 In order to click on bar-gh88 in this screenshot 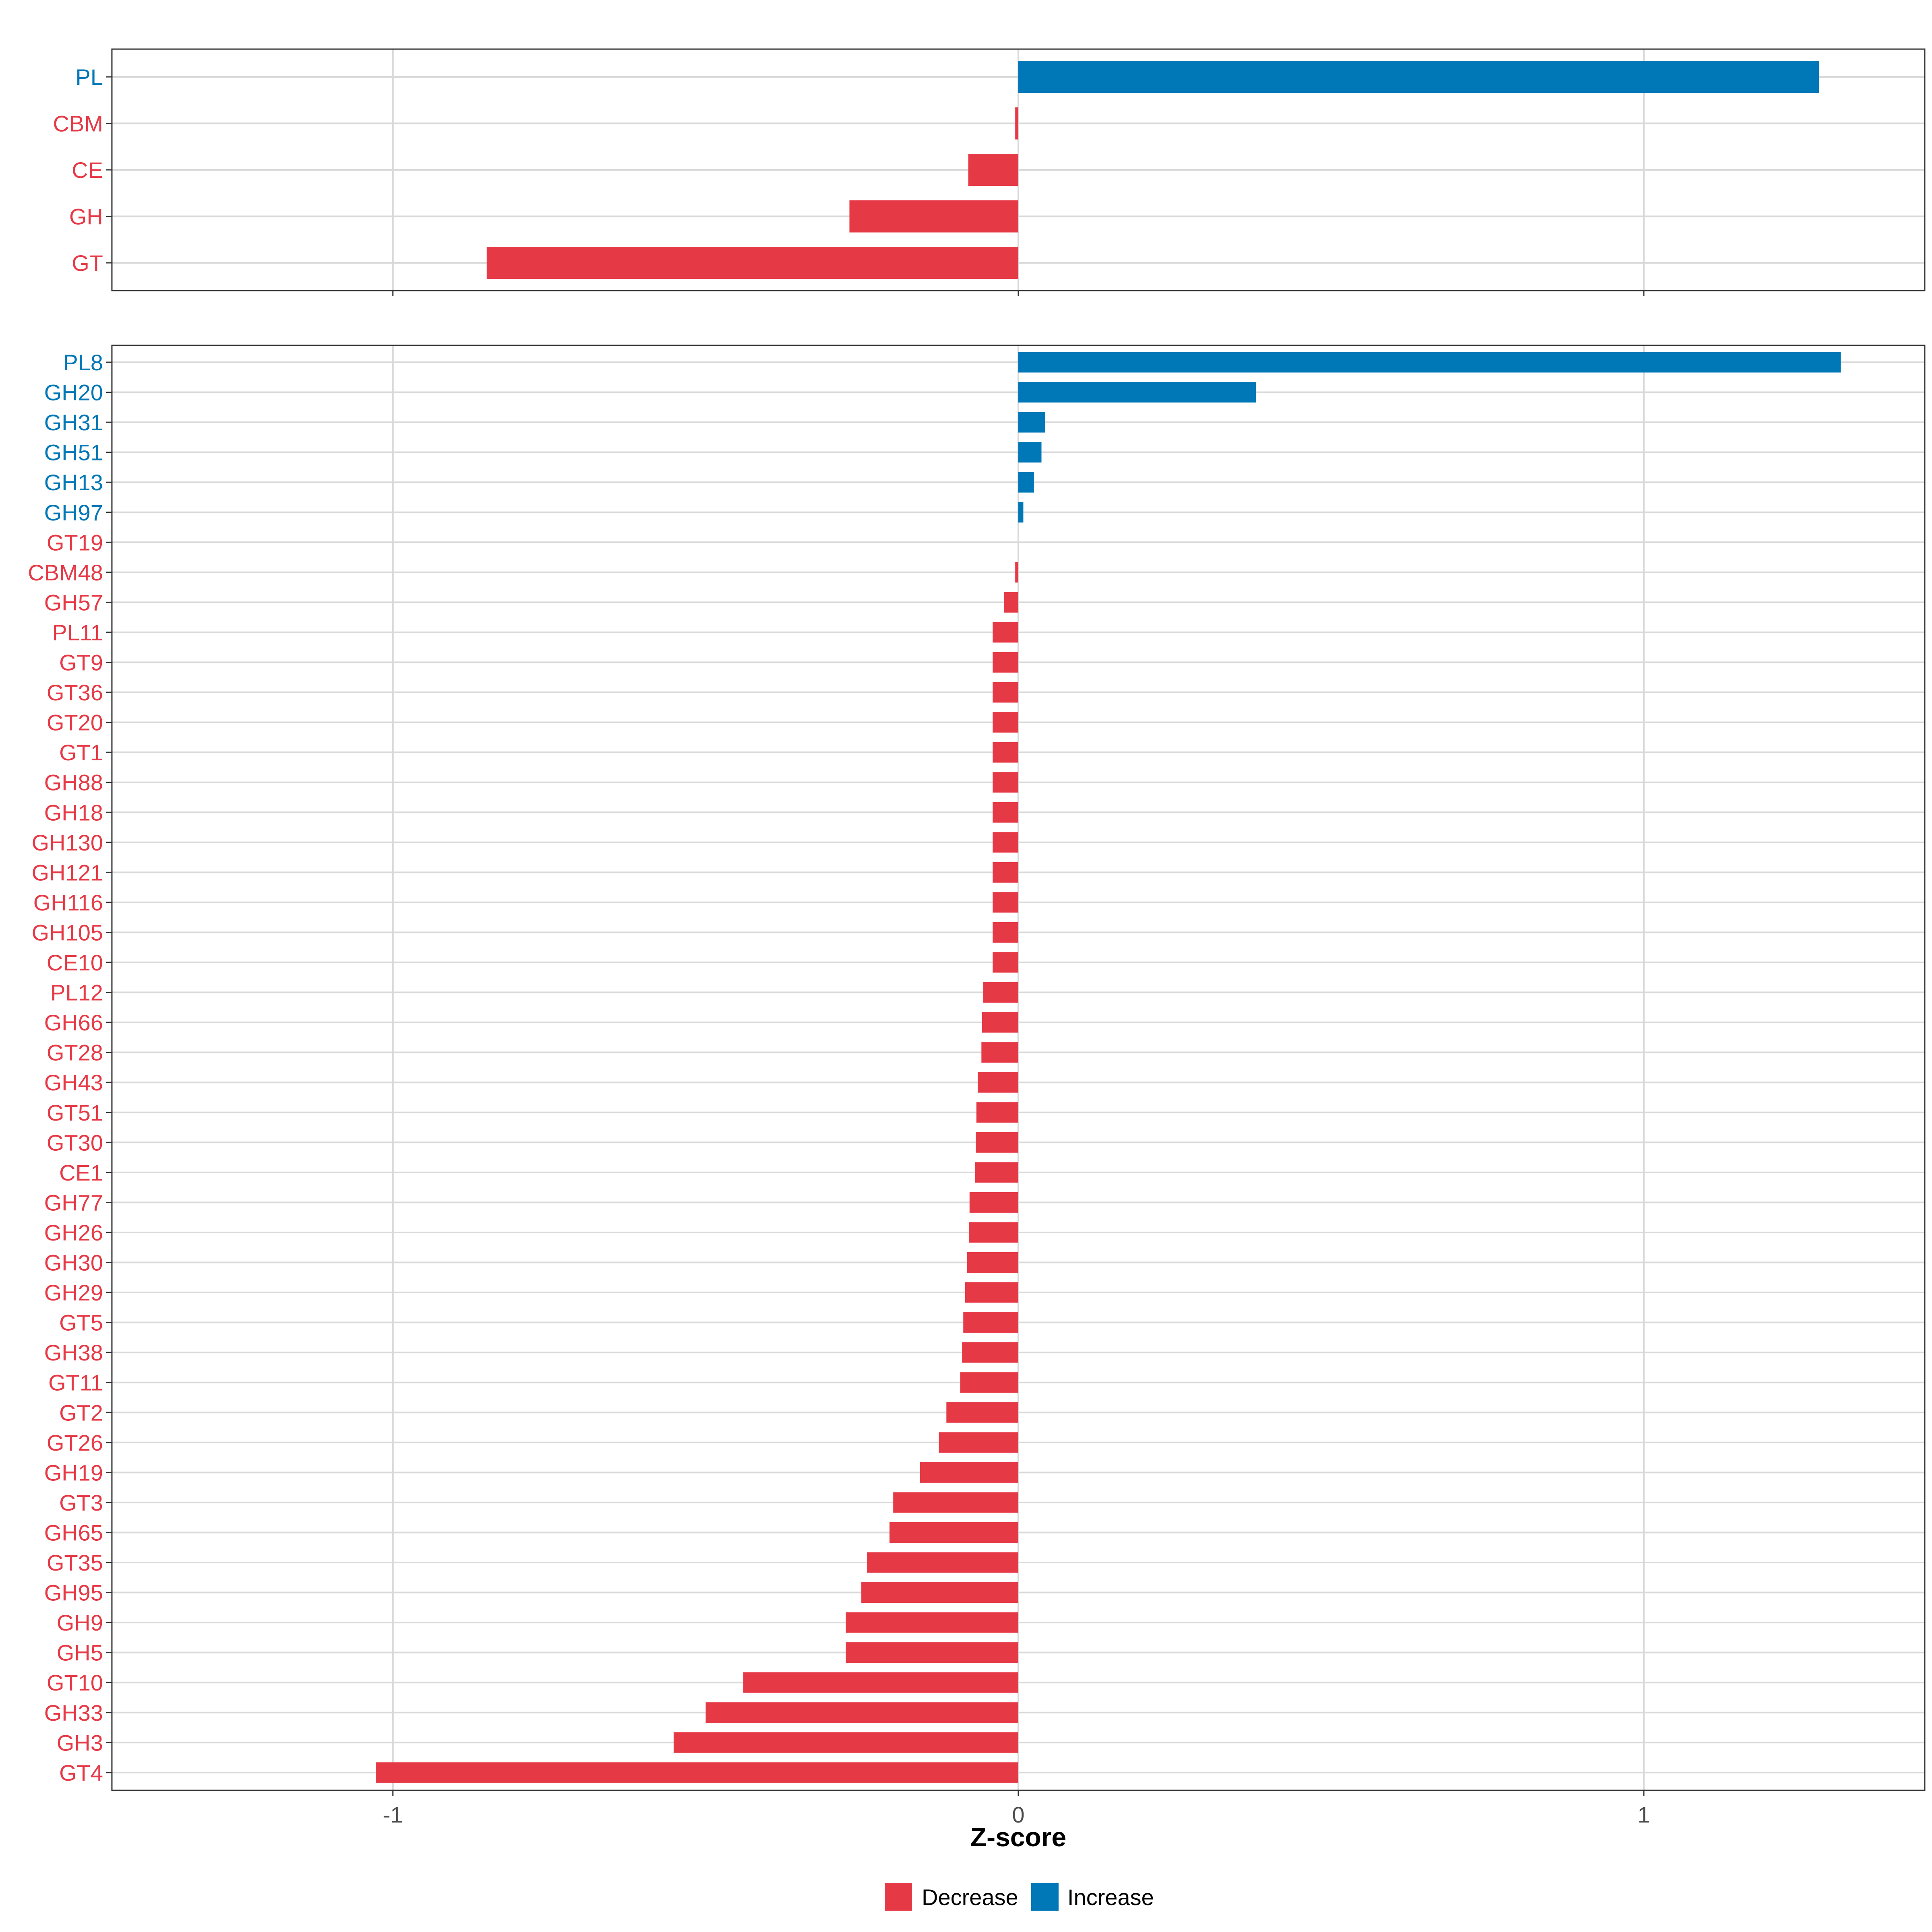, I will do `click(1006, 782)`.